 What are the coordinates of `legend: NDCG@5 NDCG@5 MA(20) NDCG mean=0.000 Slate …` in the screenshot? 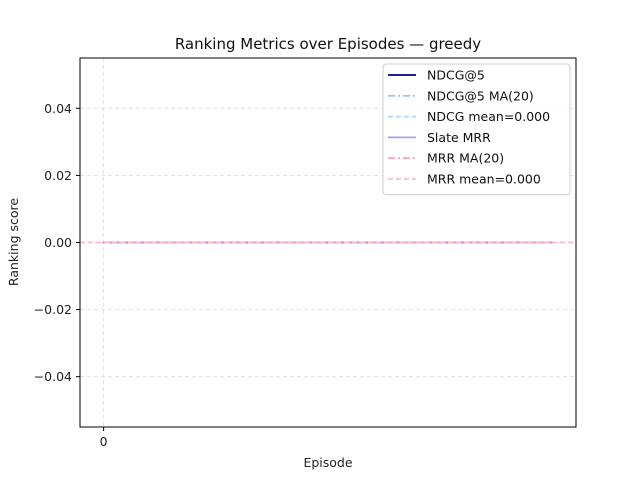 It's located at (476, 129).